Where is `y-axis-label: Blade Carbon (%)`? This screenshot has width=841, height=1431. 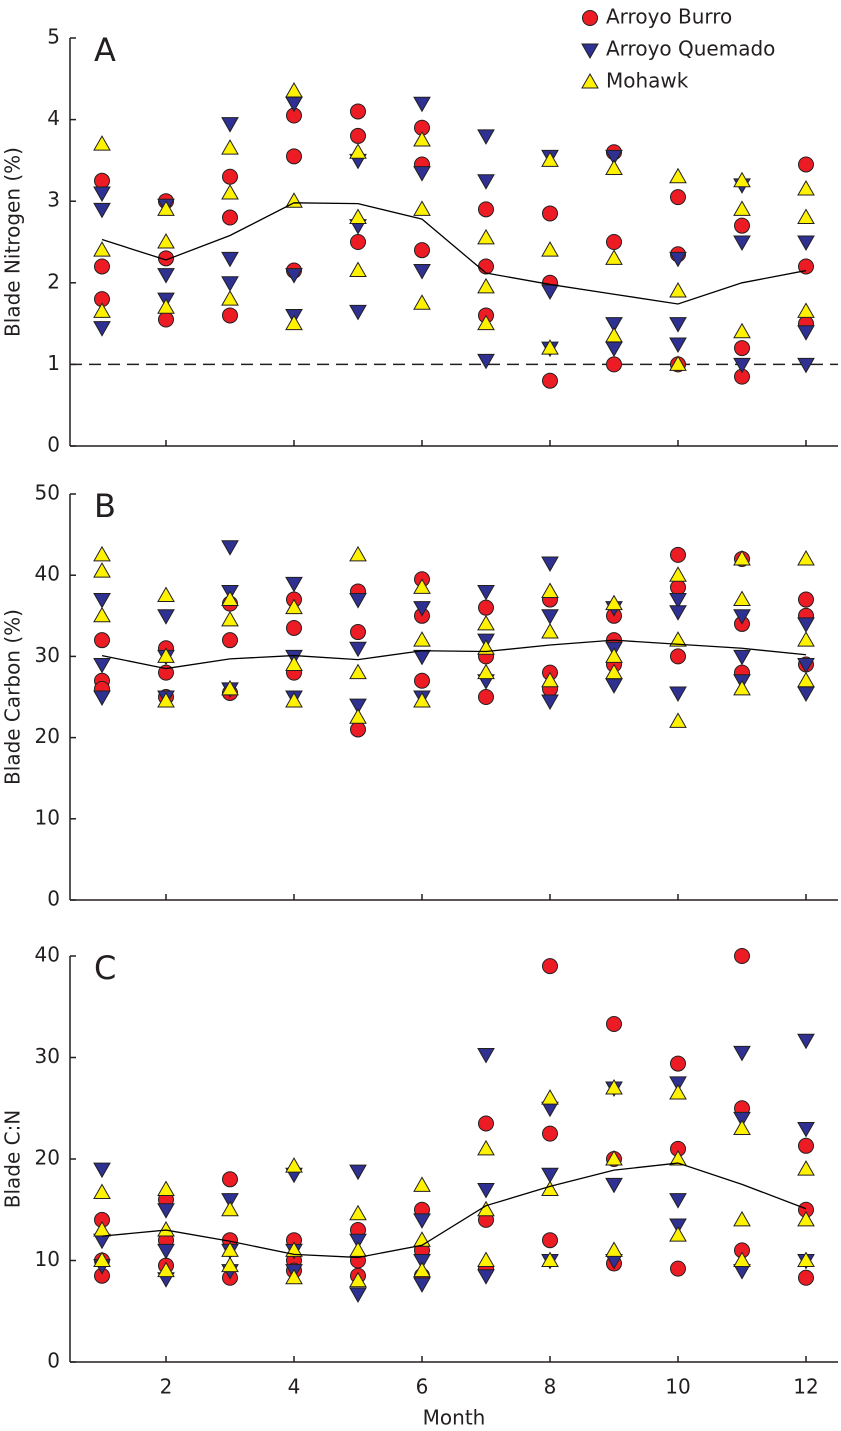
y-axis-label: Blade Carbon (%) is located at coordinates (13, 697).